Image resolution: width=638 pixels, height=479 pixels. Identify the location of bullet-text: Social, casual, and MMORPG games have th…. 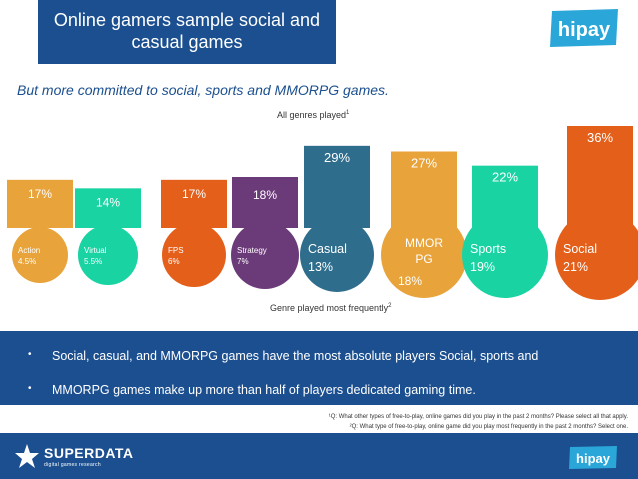
(295, 356).